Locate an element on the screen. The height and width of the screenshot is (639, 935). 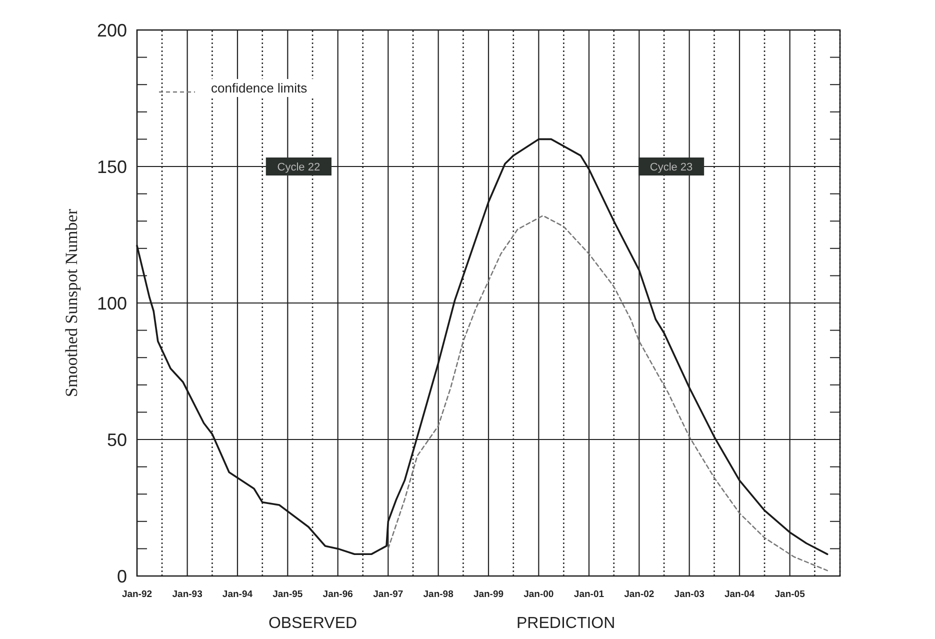
x-tick-label: Jan-03 is located at coordinates (689, 594).